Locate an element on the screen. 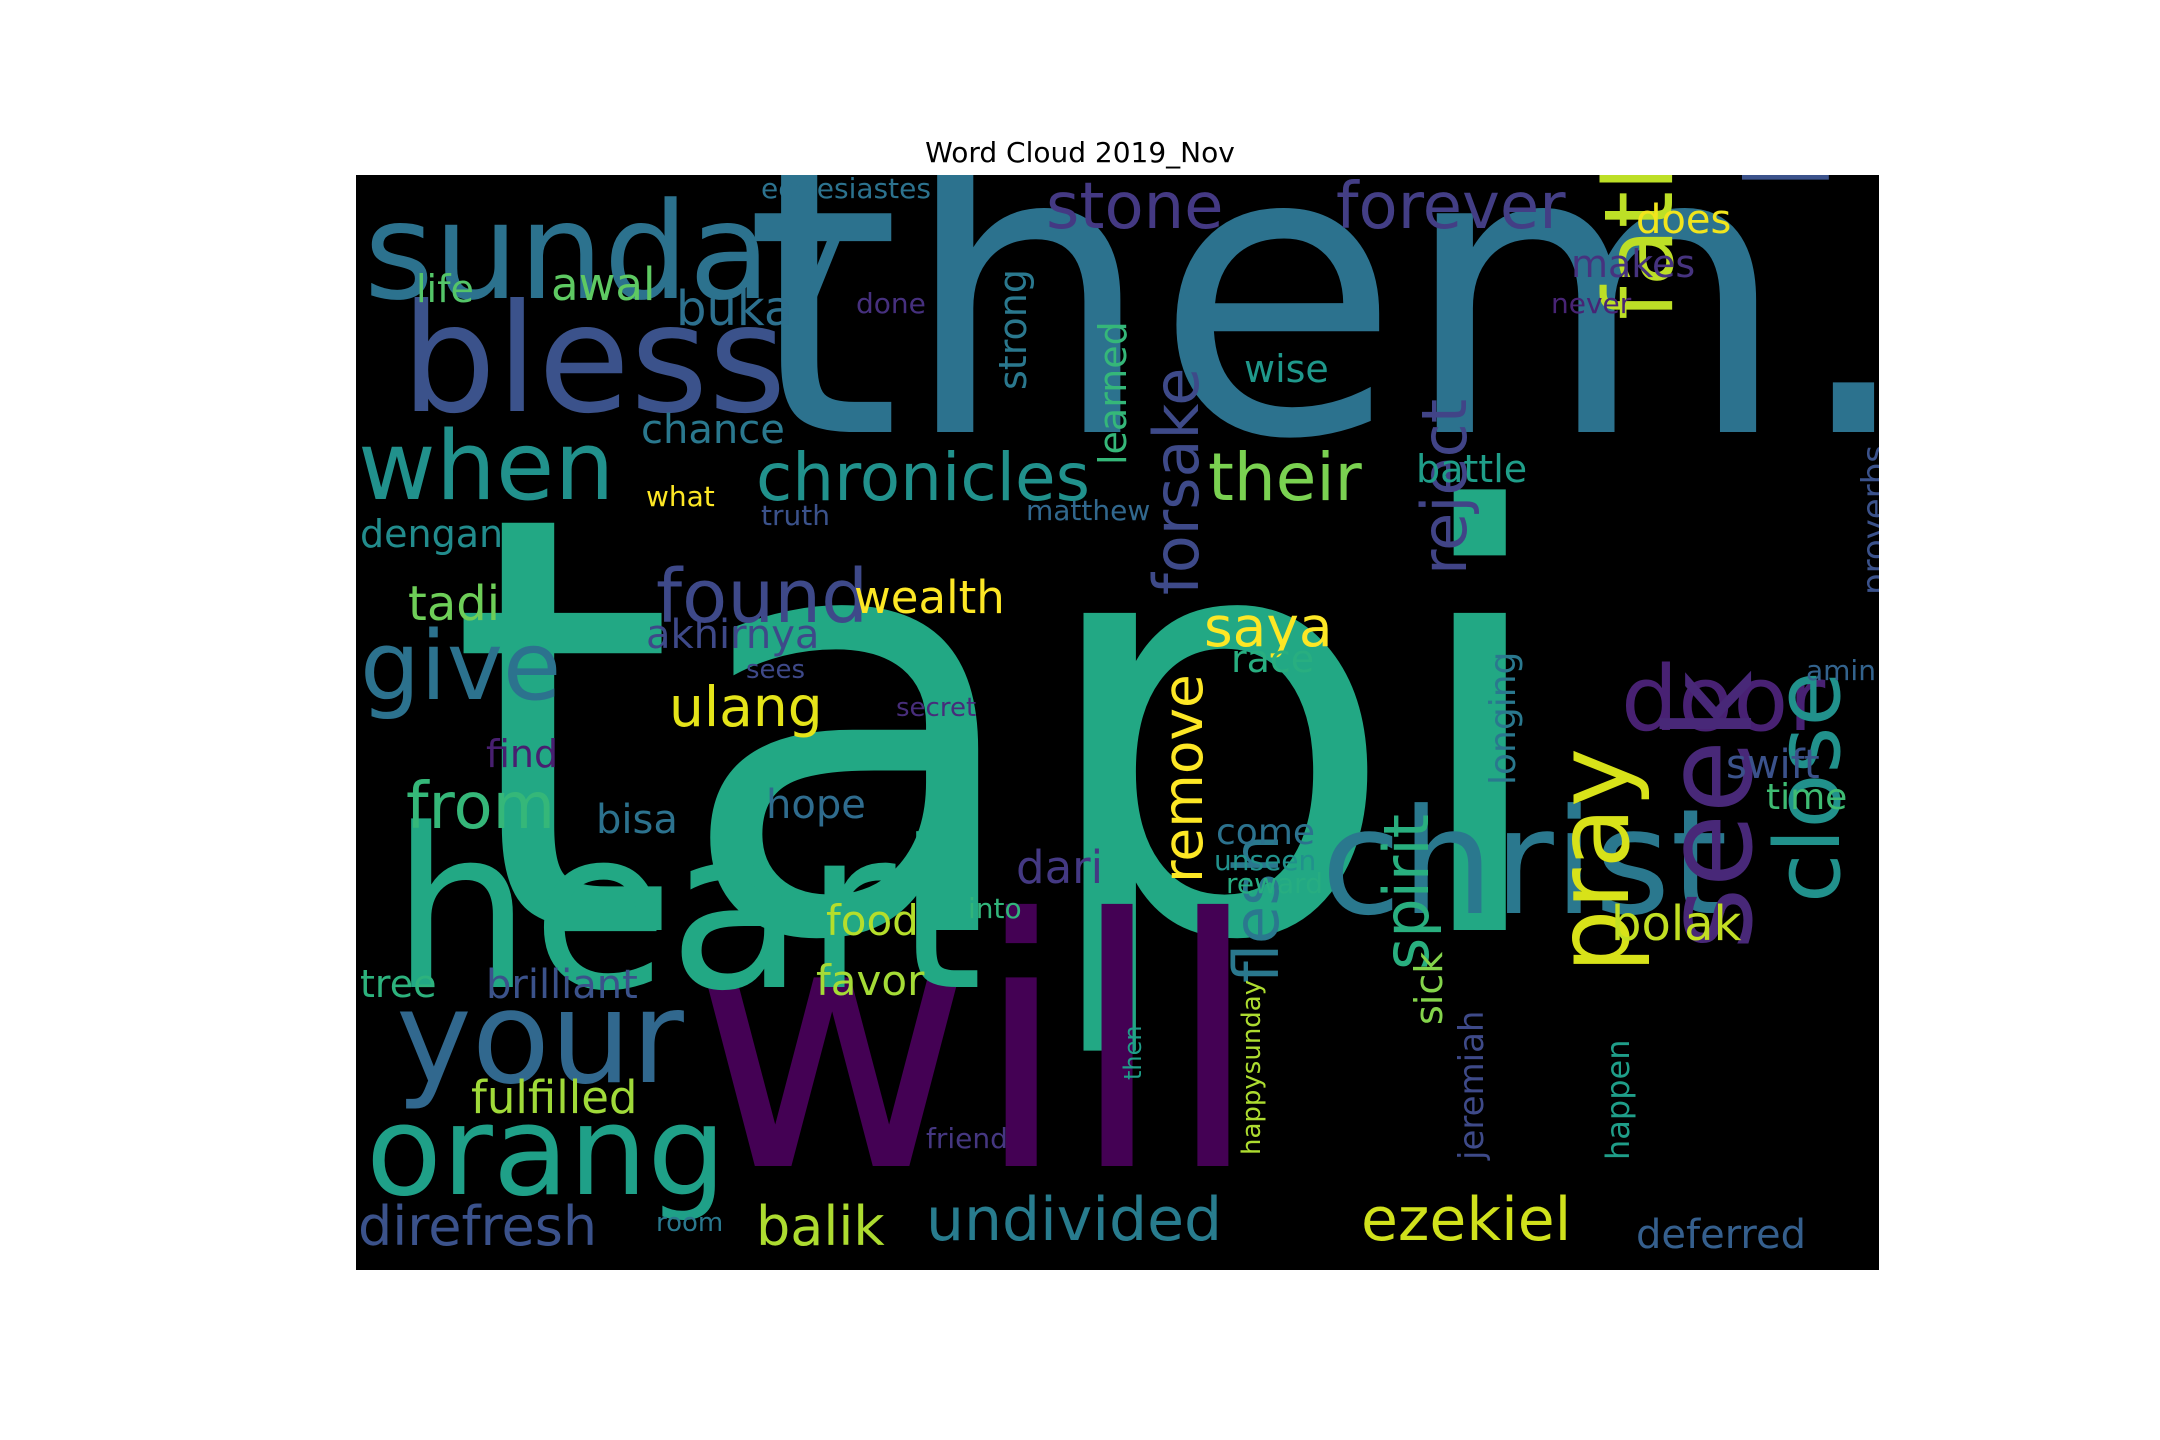 The height and width of the screenshot is (1440, 2160). word-spirit: spirit is located at coordinates (1406, 892).